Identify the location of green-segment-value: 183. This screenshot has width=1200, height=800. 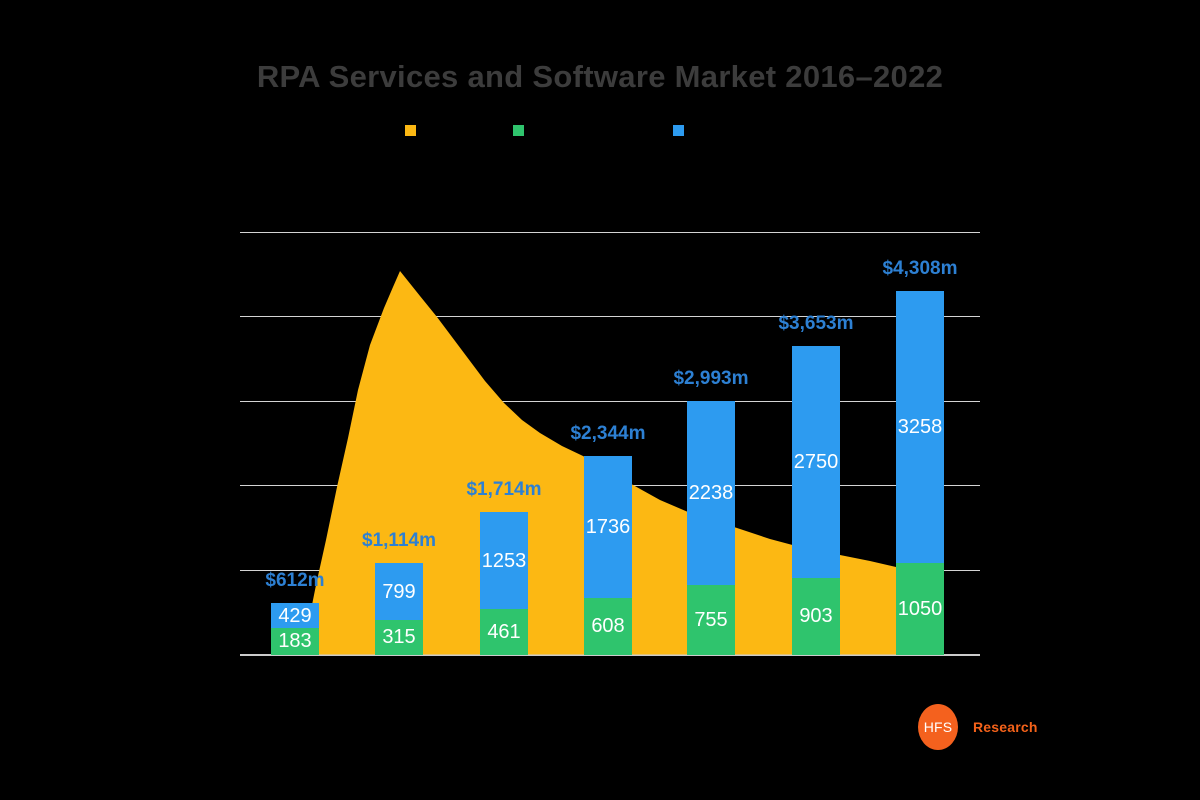
(295, 641).